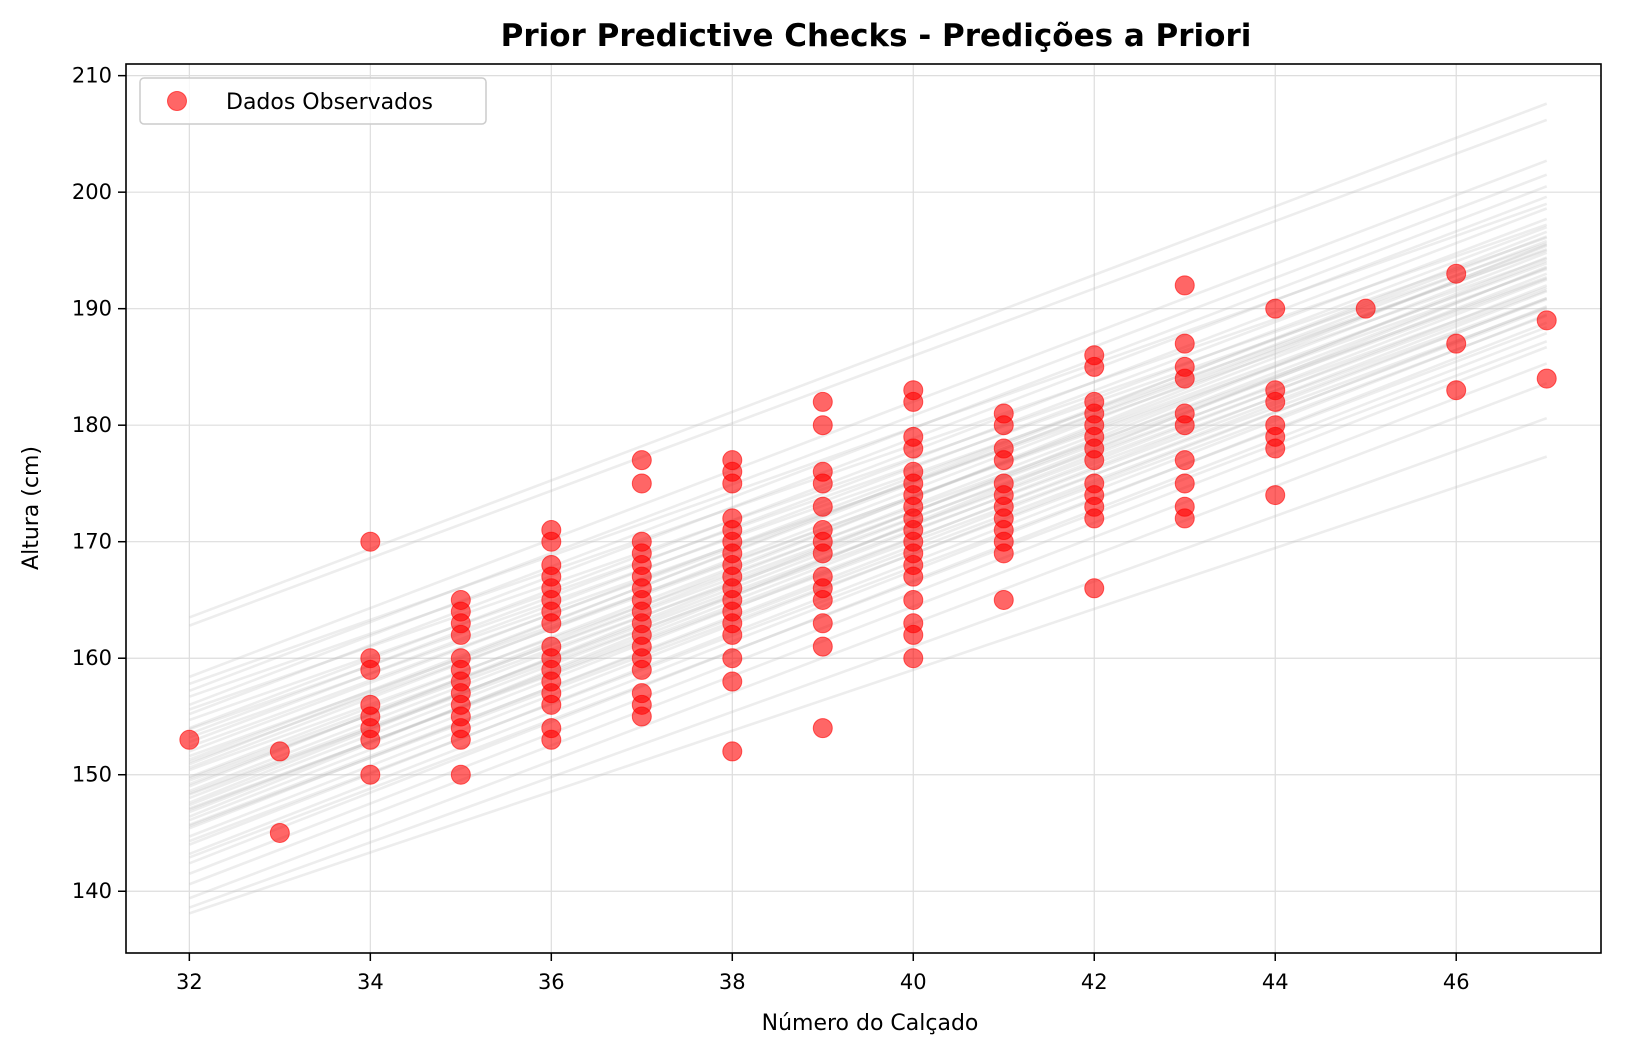 This screenshot has width=1632, height=1053. What do you see at coordinates (92, 76) in the screenshot?
I see `y-tick-label: 210` at bounding box center [92, 76].